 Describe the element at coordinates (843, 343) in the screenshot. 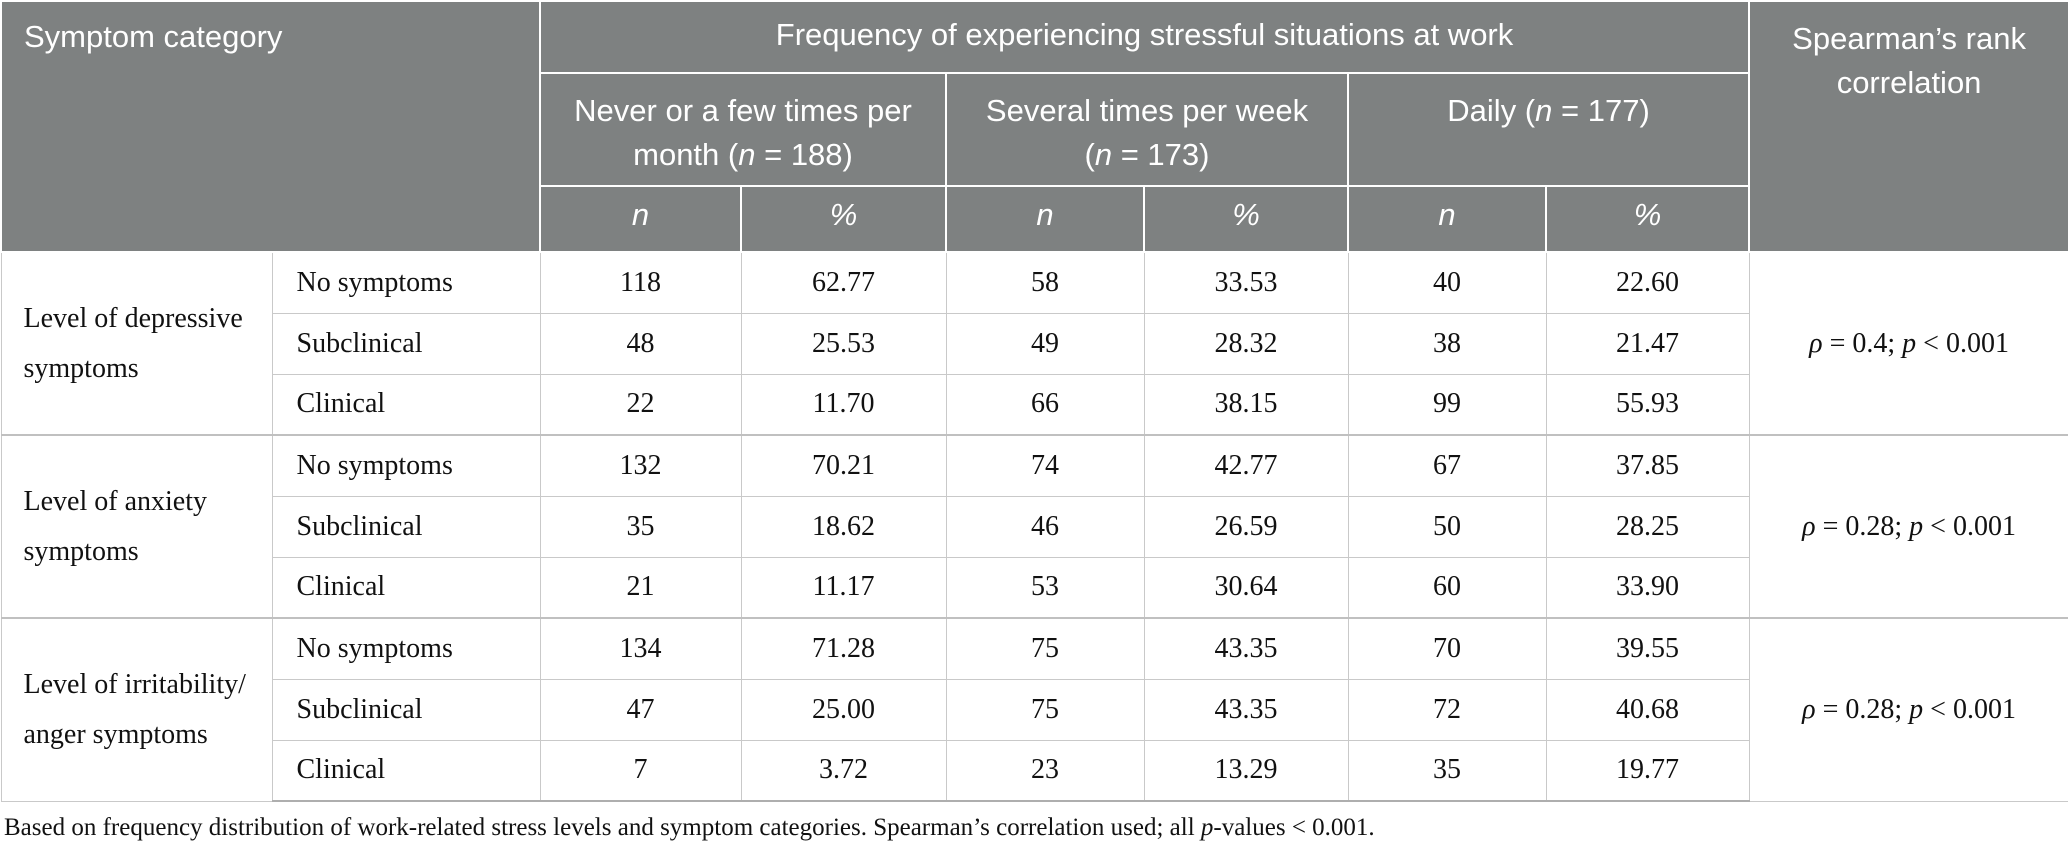

I see `value-cell: 25.53` at that location.